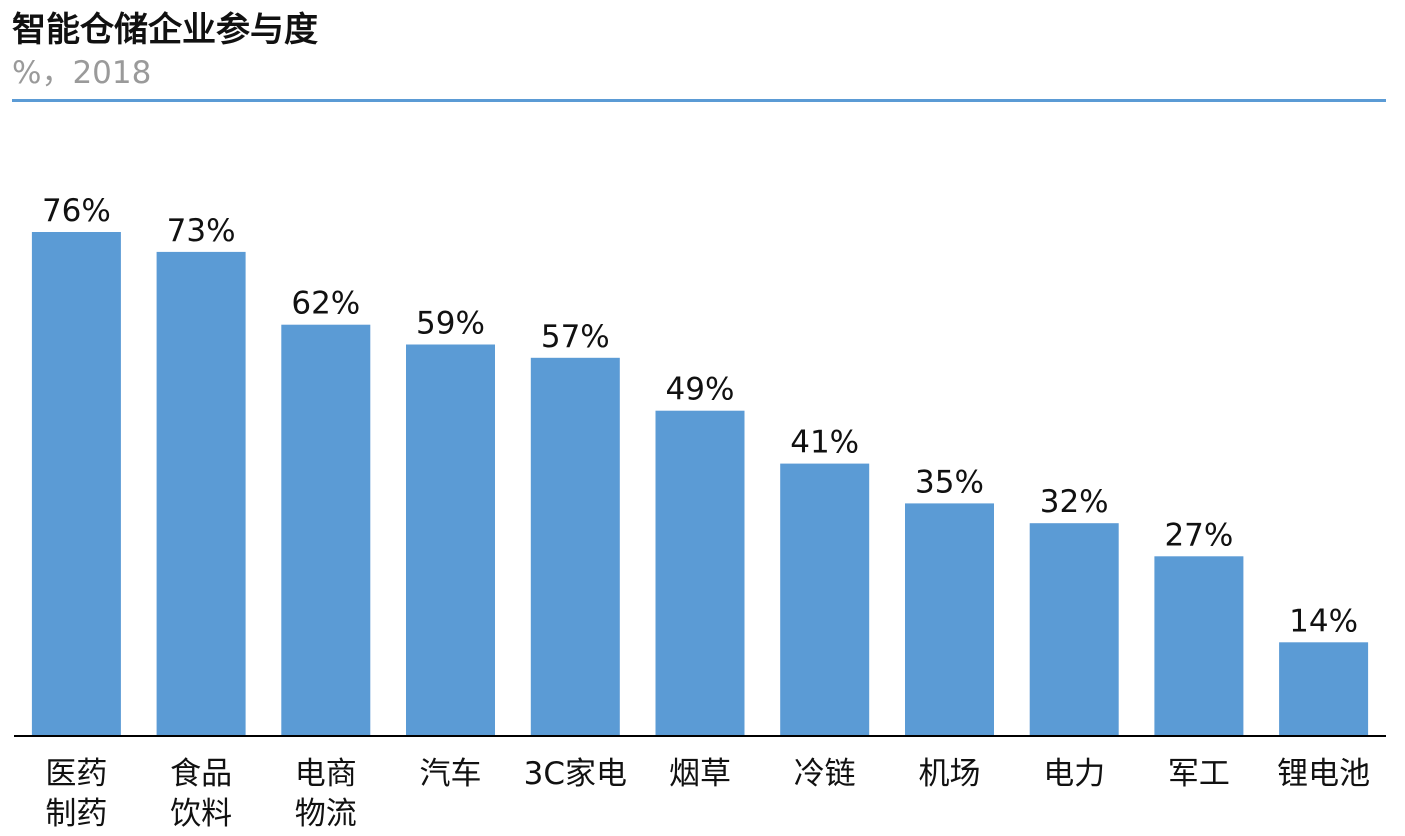  What do you see at coordinates (76, 774) in the screenshot?
I see `category-tick-label: 医药` at bounding box center [76, 774].